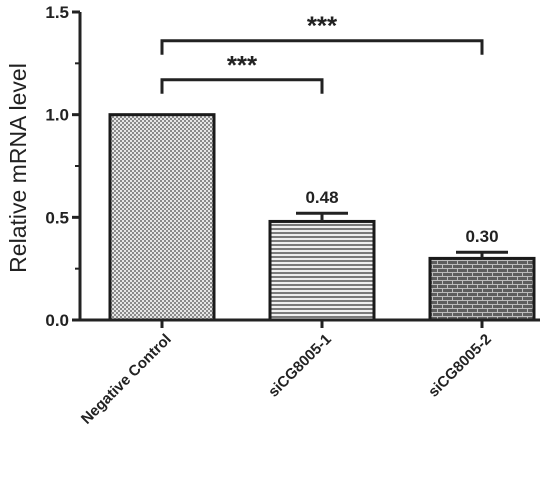 Image resolution: width=554 pixels, height=477 pixels. I want to click on y-axis-label: Relative mRNA level, so click(18, 168).